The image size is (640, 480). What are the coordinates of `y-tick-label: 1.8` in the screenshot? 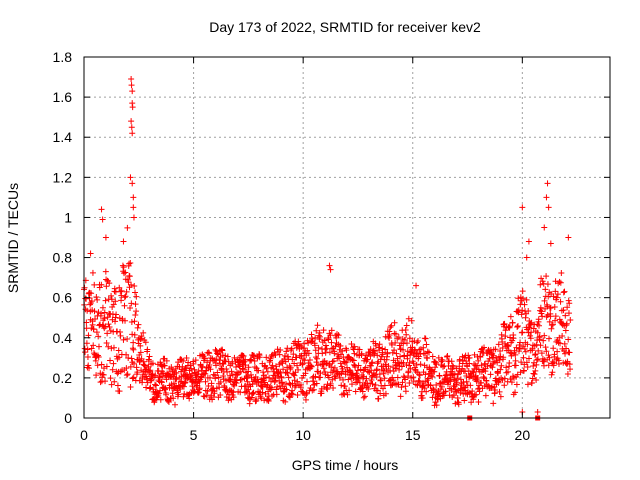 It's located at (63, 57).